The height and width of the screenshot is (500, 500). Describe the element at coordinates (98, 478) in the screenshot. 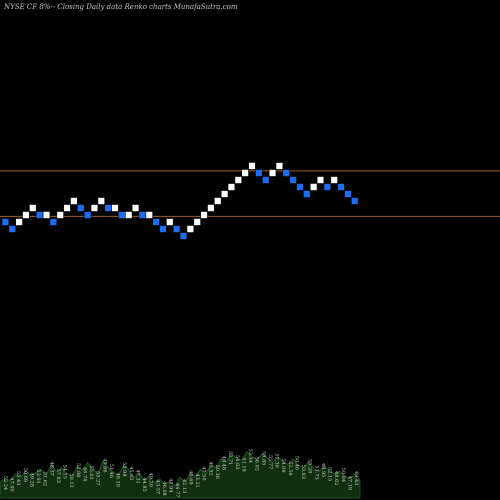

I see `volume-label-14: 53.27` at that location.